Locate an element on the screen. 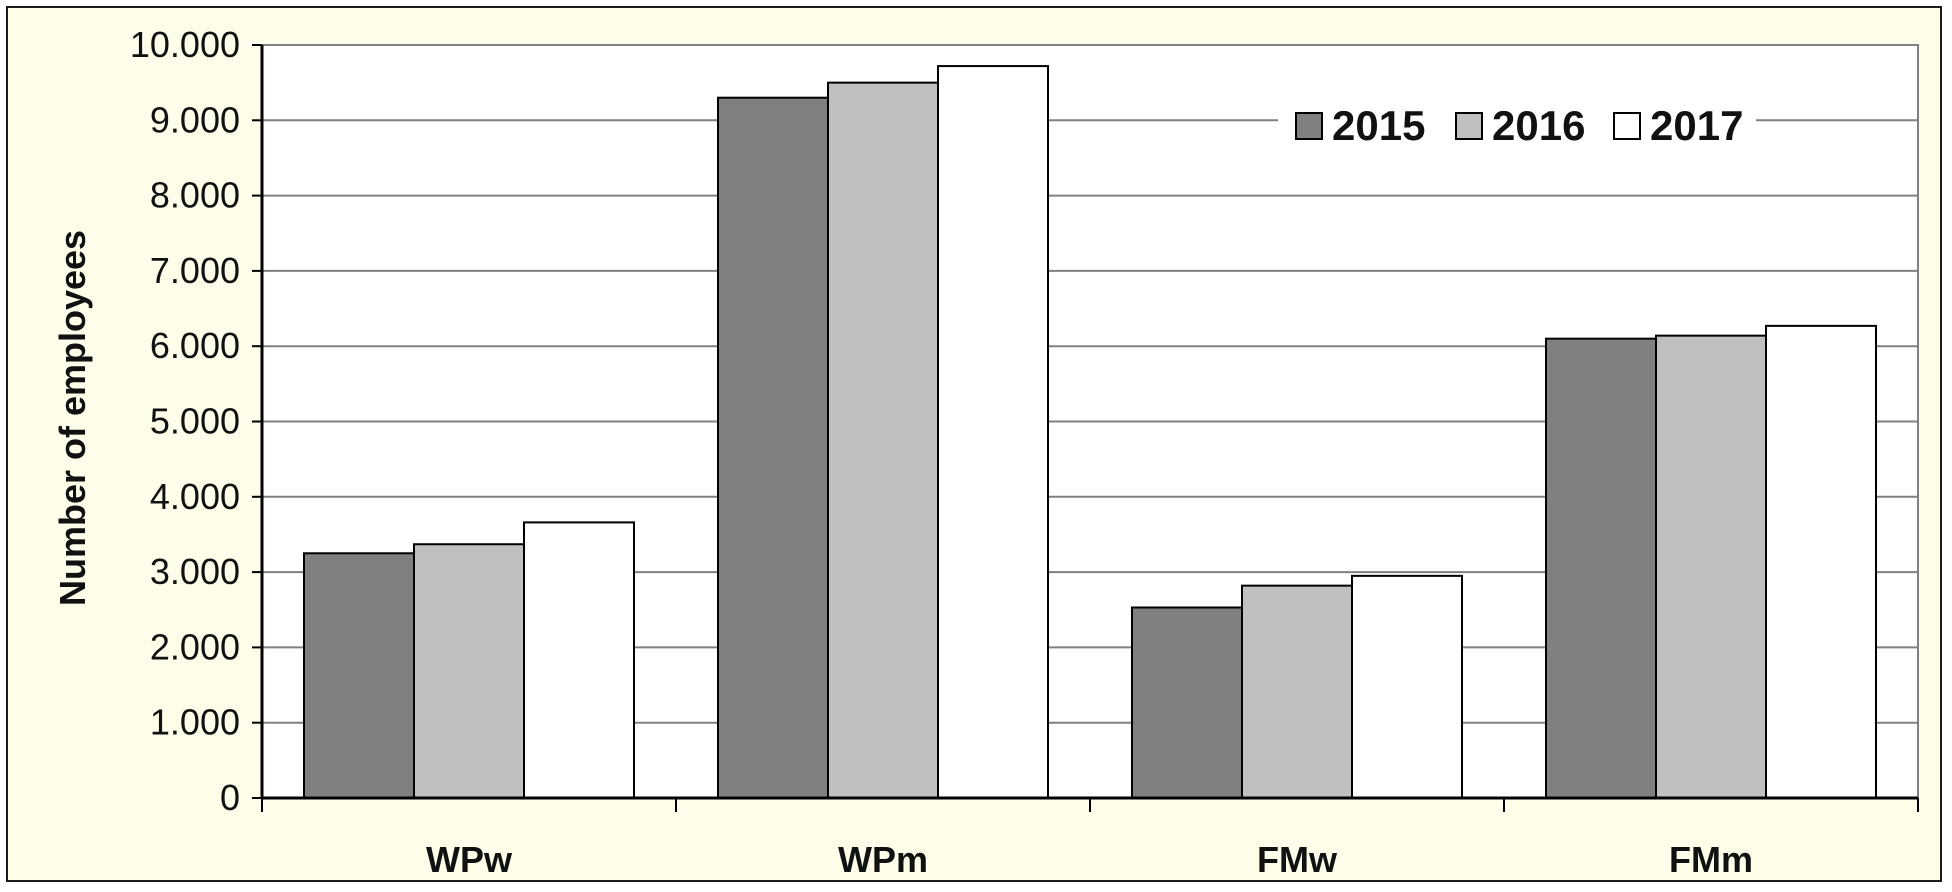 The image size is (1952, 892). bar-FMw-2017 is located at coordinates (1407, 686).